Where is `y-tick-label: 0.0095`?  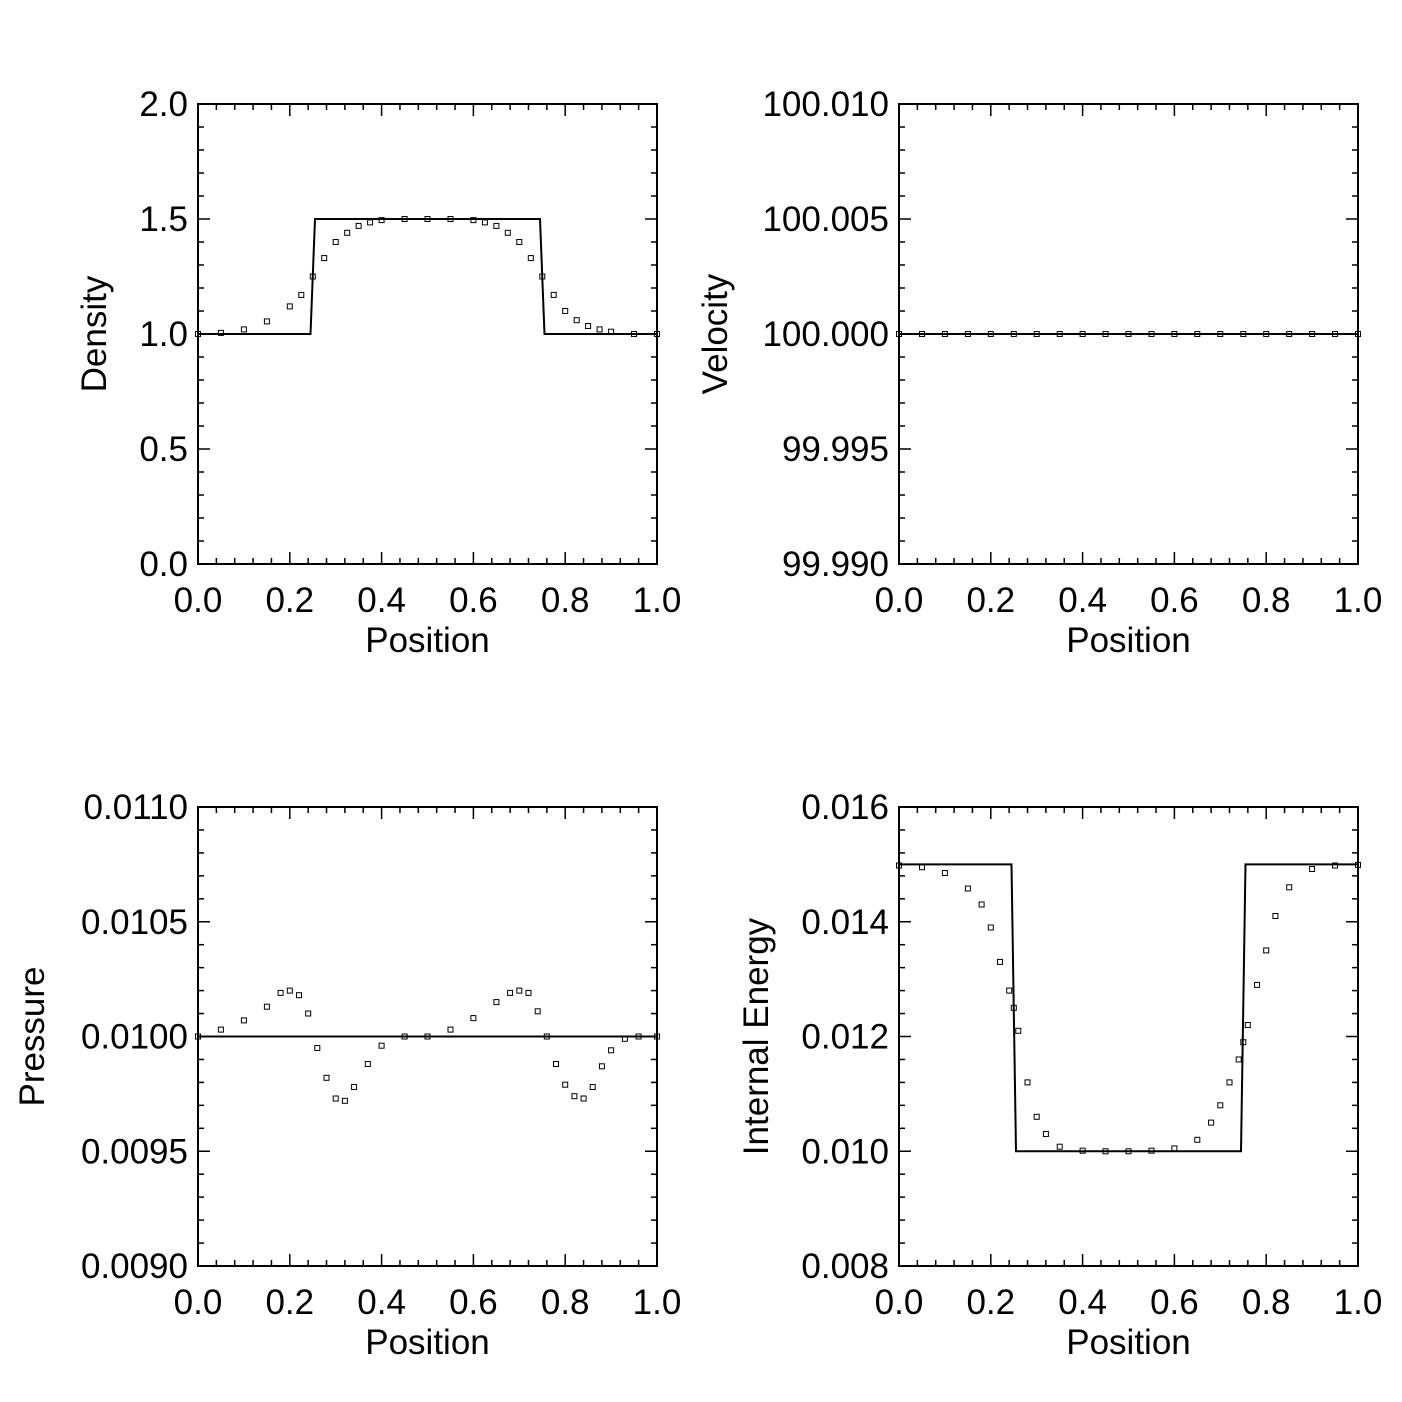 y-tick-label: 0.0095 is located at coordinates (134, 1151).